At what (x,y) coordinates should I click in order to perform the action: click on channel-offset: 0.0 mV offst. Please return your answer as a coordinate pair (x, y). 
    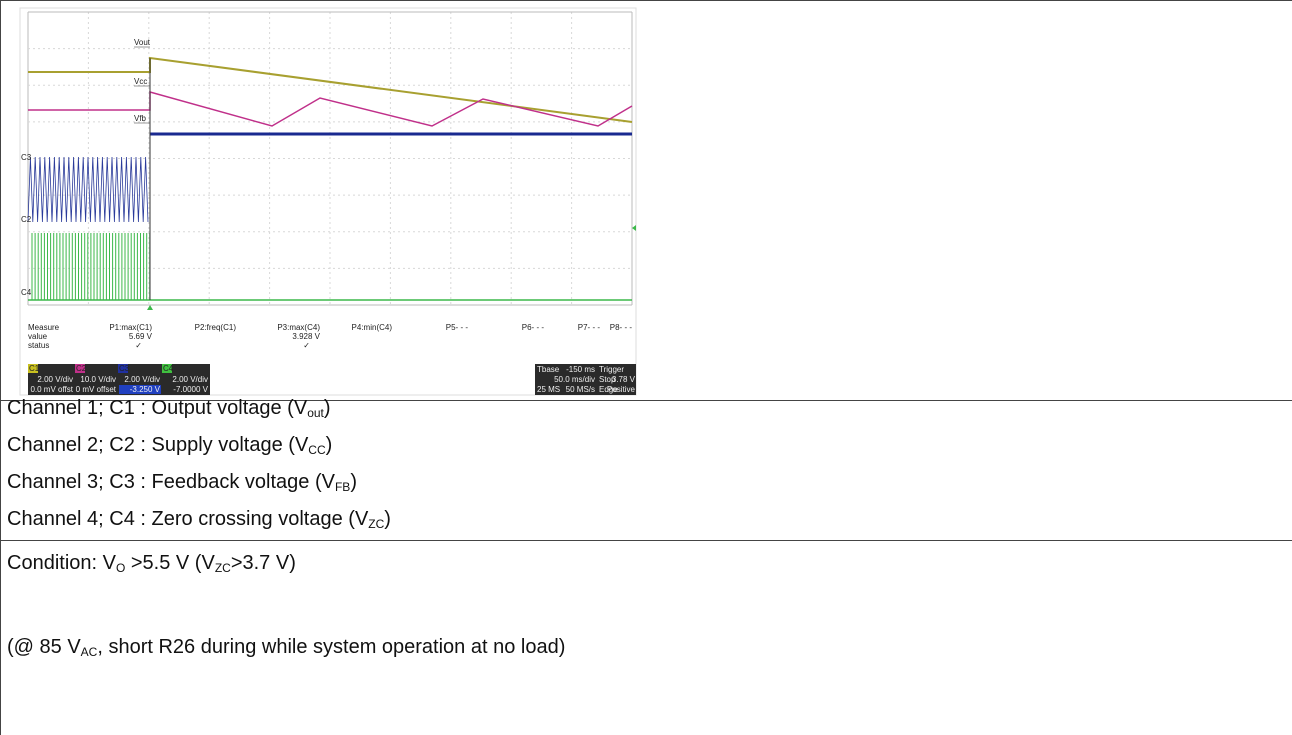
    Looking at the image, I should click on (51, 389).